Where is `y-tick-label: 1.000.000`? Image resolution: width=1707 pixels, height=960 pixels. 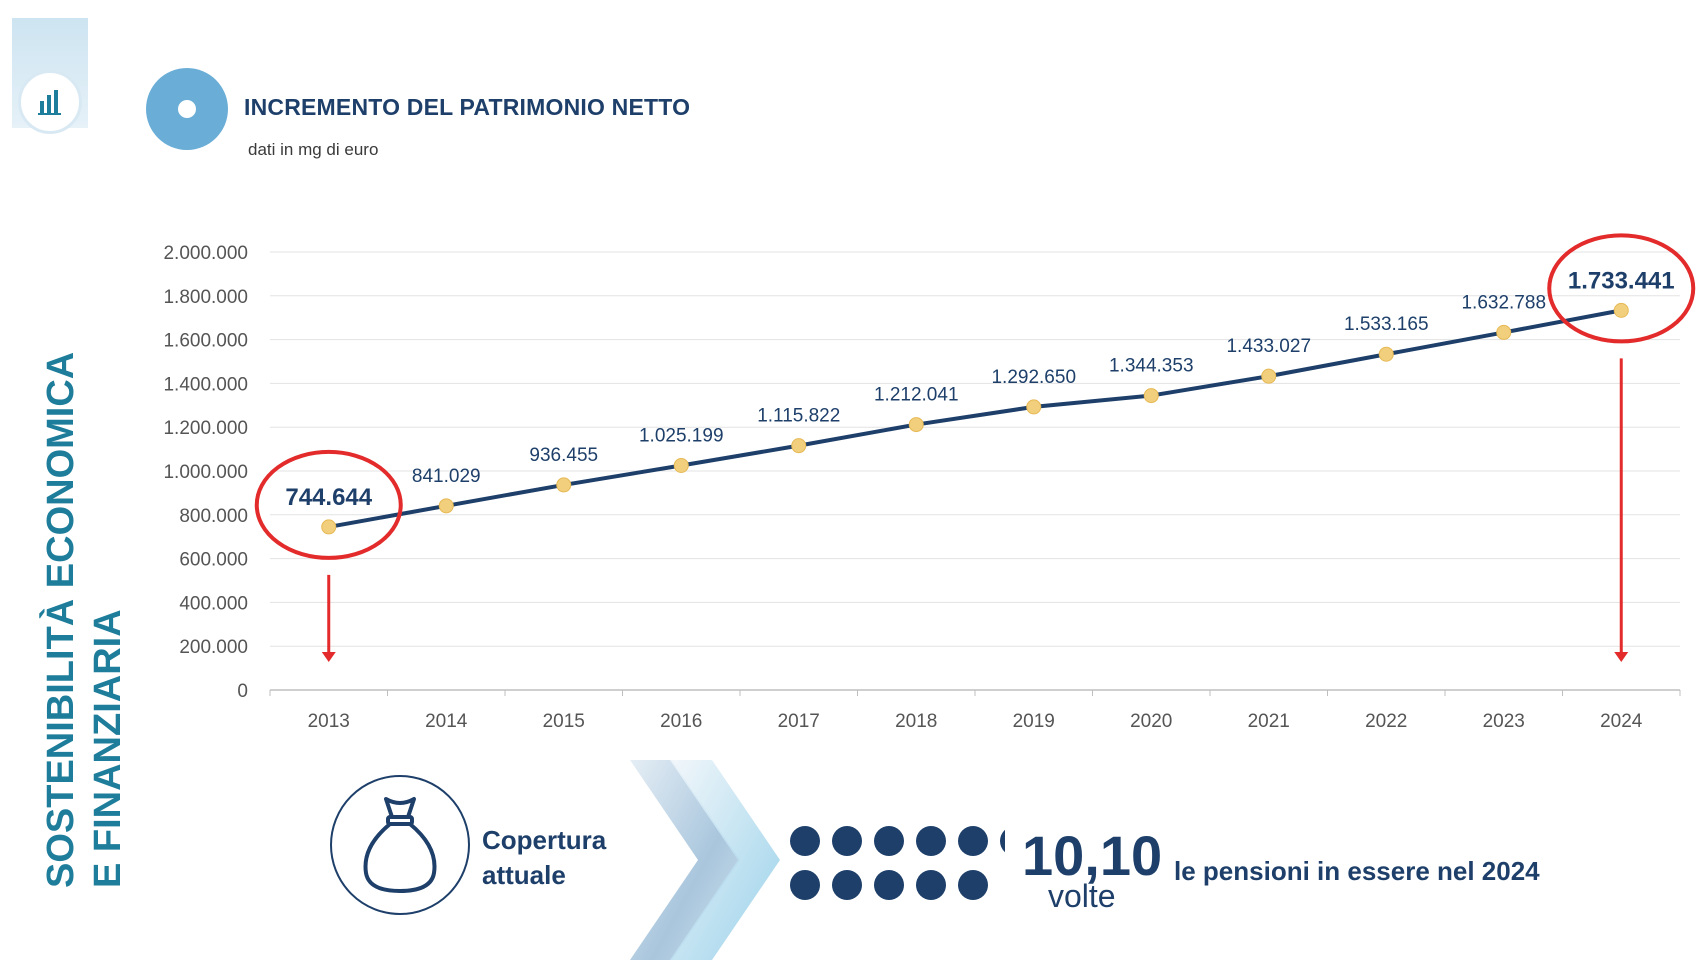 y-tick-label: 1.000.000 is located at coordinates (205, 472).